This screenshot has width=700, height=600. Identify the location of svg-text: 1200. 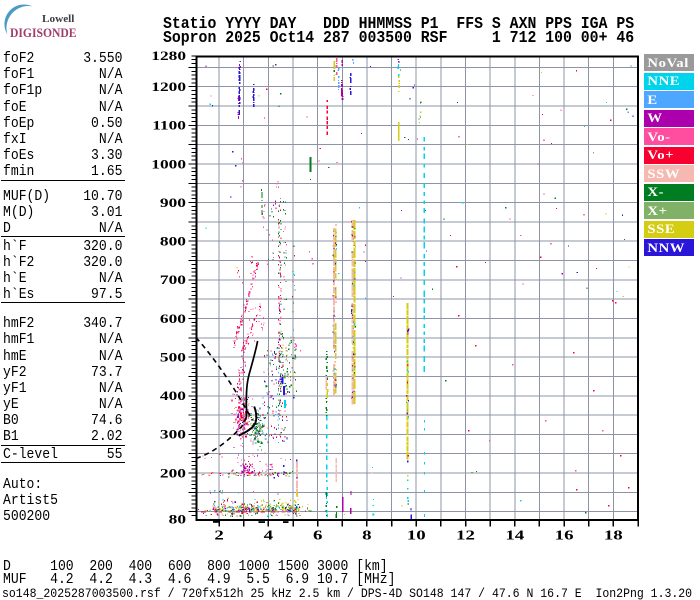
(168, 87).